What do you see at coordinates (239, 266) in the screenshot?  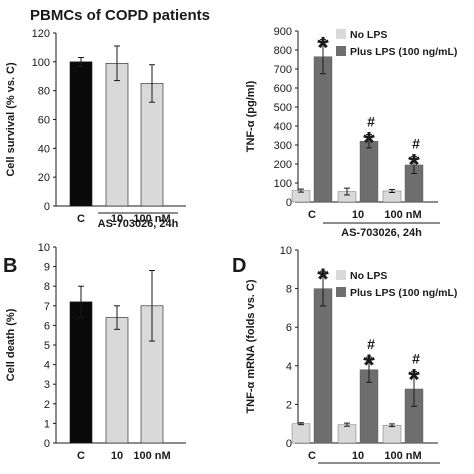 I see `panel-label: D` at bounding box center [239, 266].